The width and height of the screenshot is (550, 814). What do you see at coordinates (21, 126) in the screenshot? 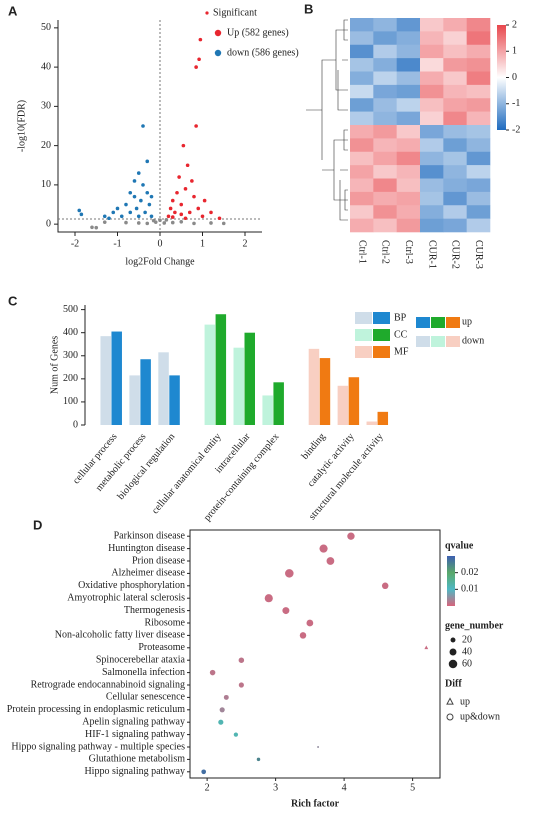
I see `y-axis-label: -log10(FDR)` at bounding box center [21, 126].